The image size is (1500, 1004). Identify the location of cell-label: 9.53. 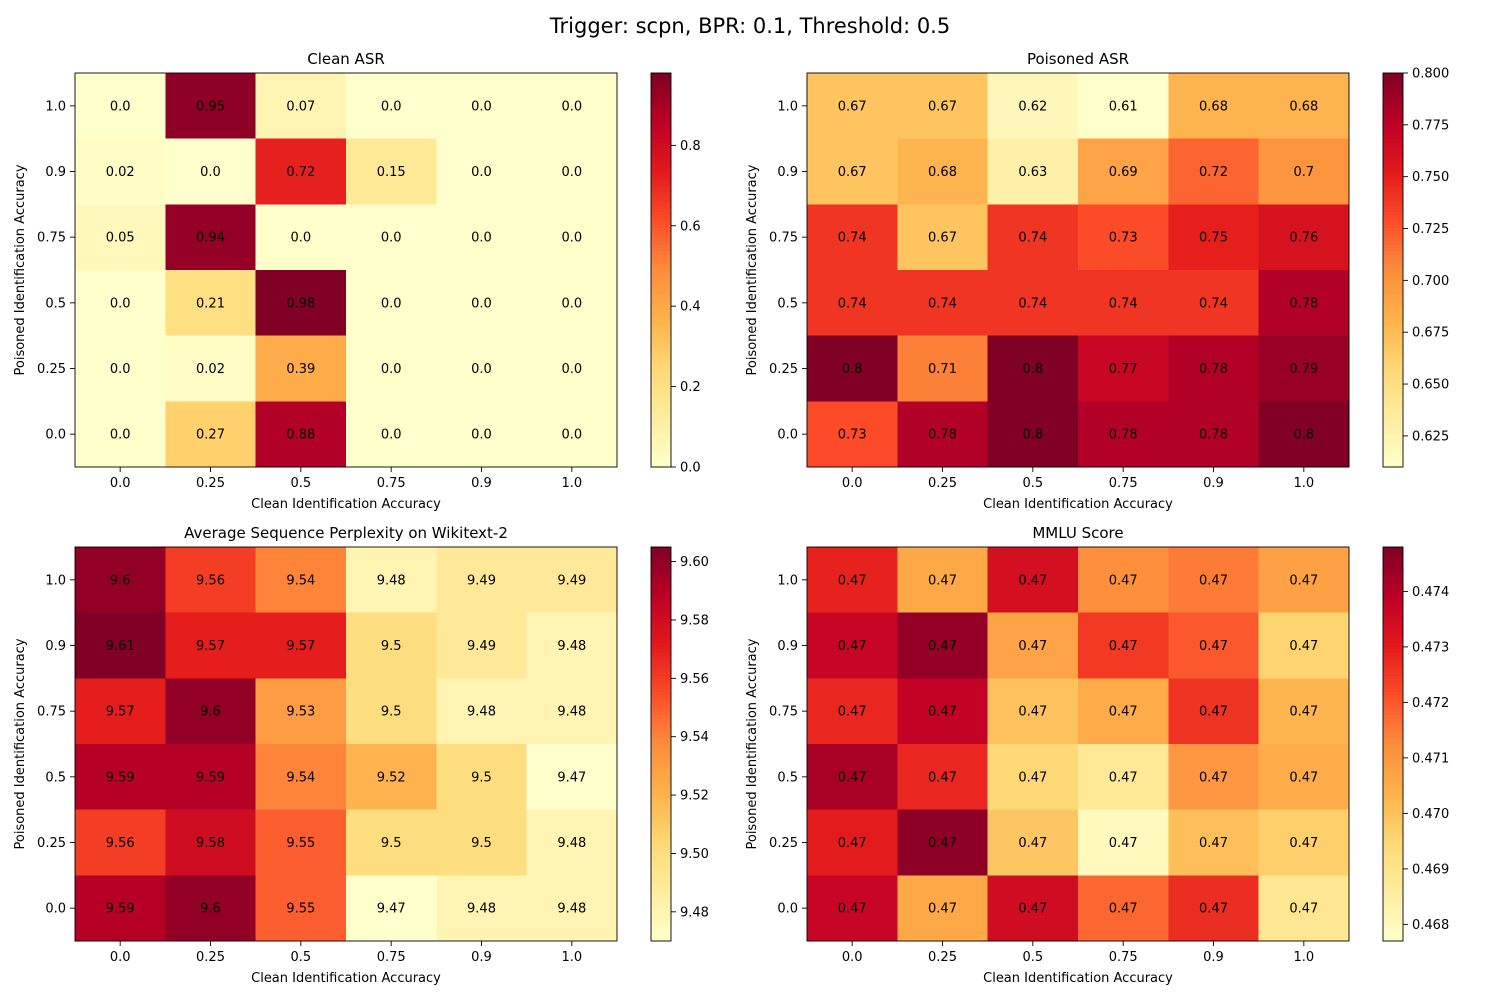
(300, 712).